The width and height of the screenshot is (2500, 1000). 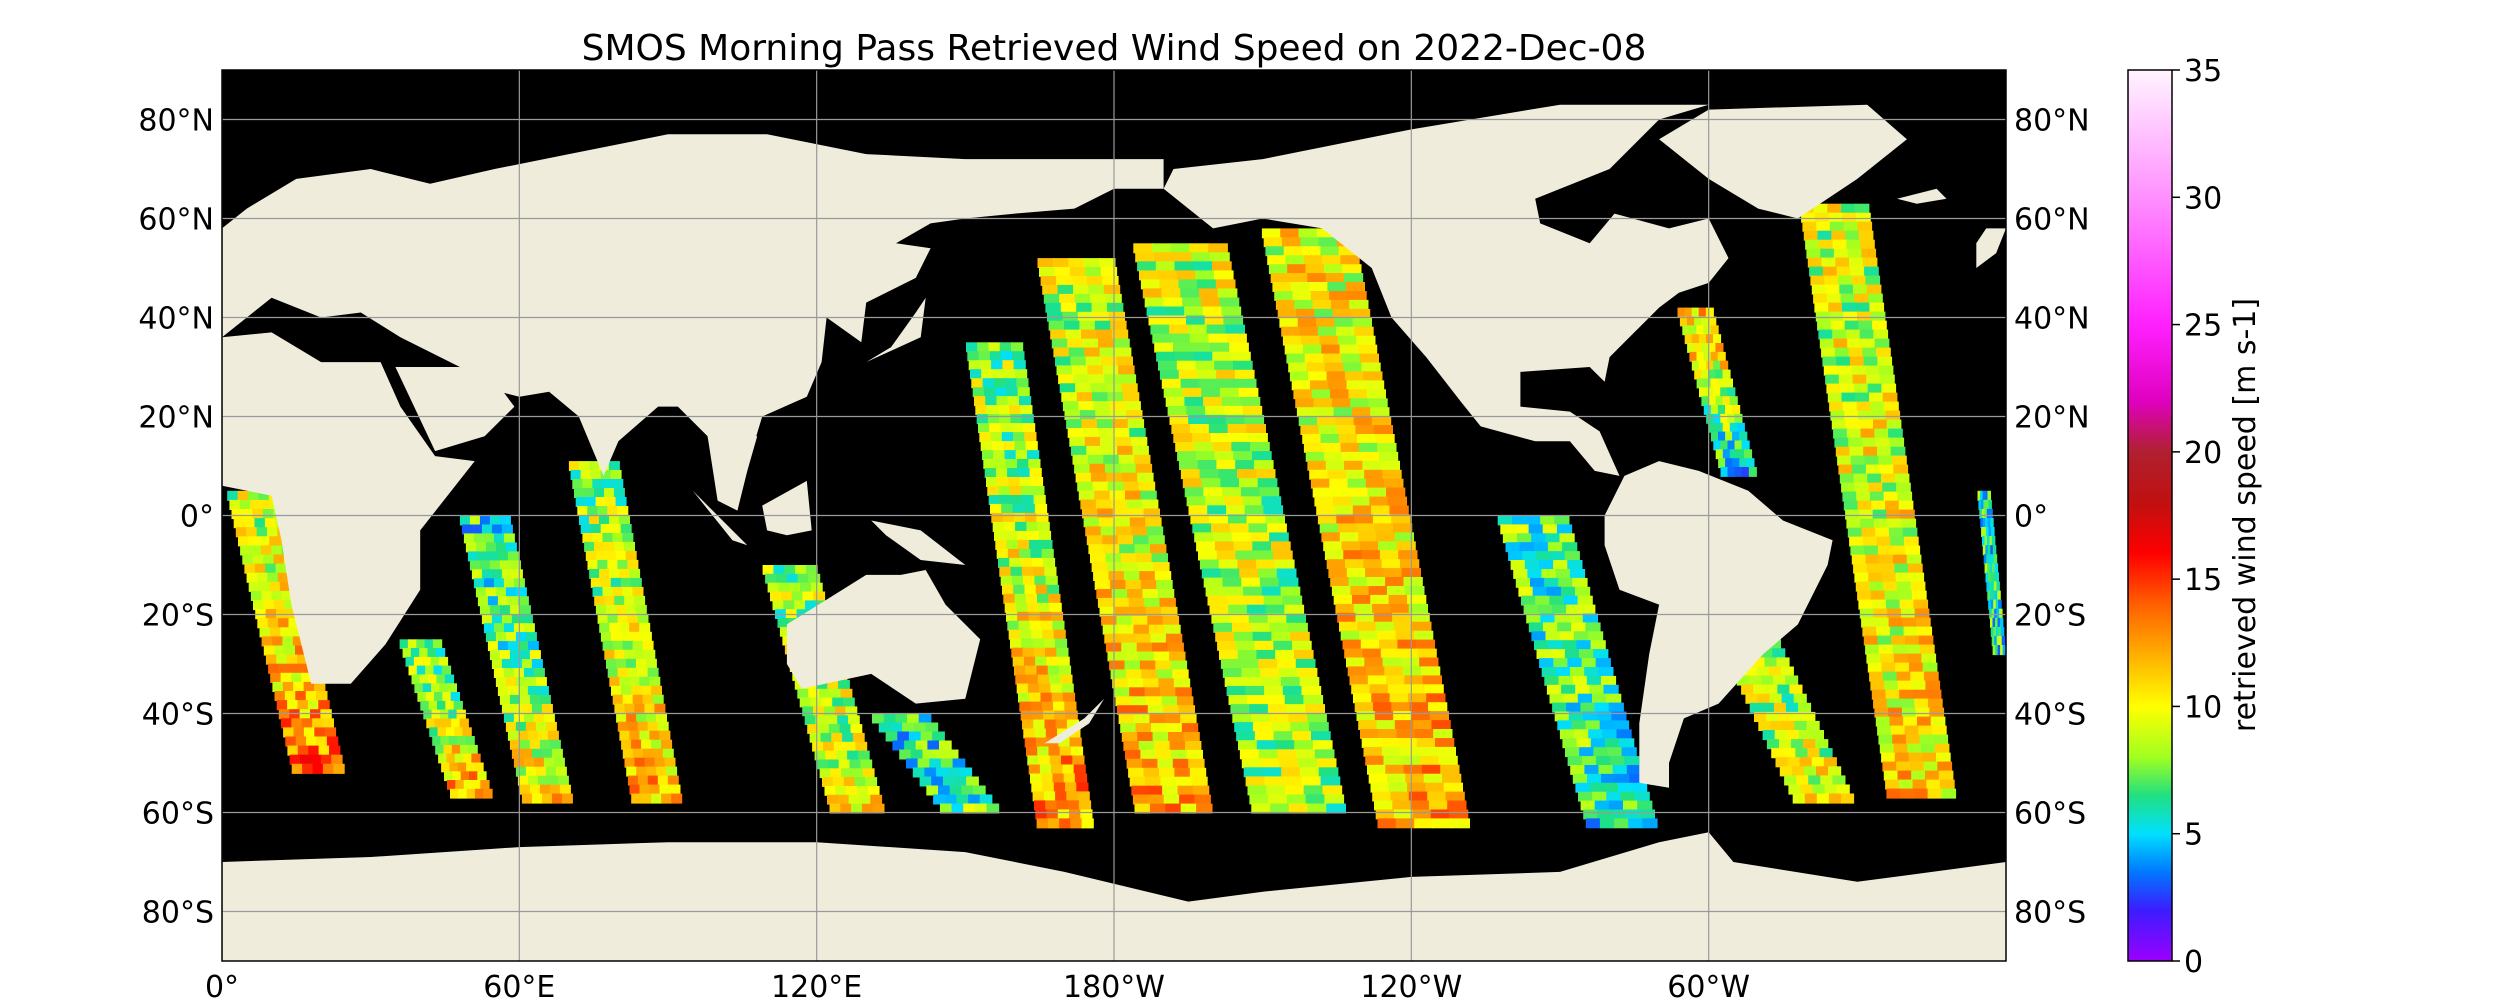 I want to click on y-tick-label-right: 20°N, so click(x=2052, y=418).